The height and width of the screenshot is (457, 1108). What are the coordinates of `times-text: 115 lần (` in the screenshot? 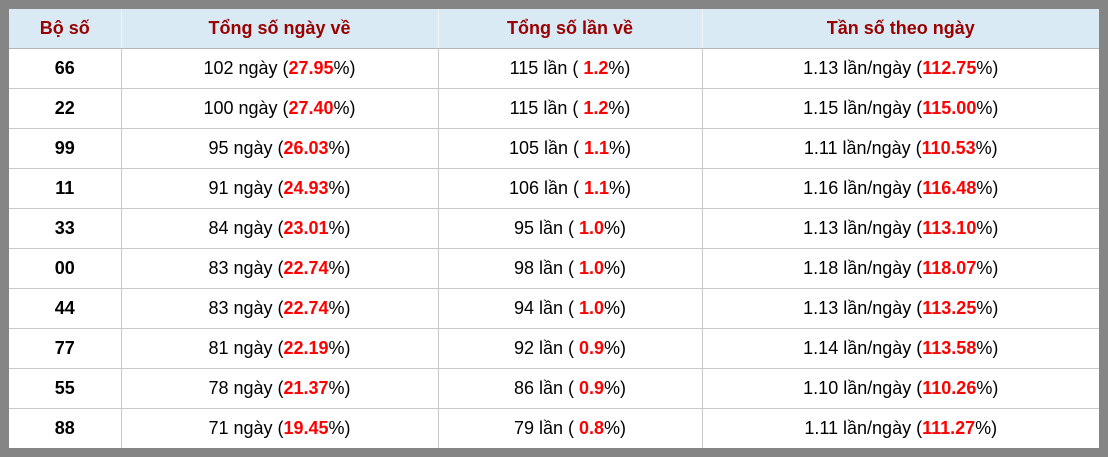 It's located at (546, 107).